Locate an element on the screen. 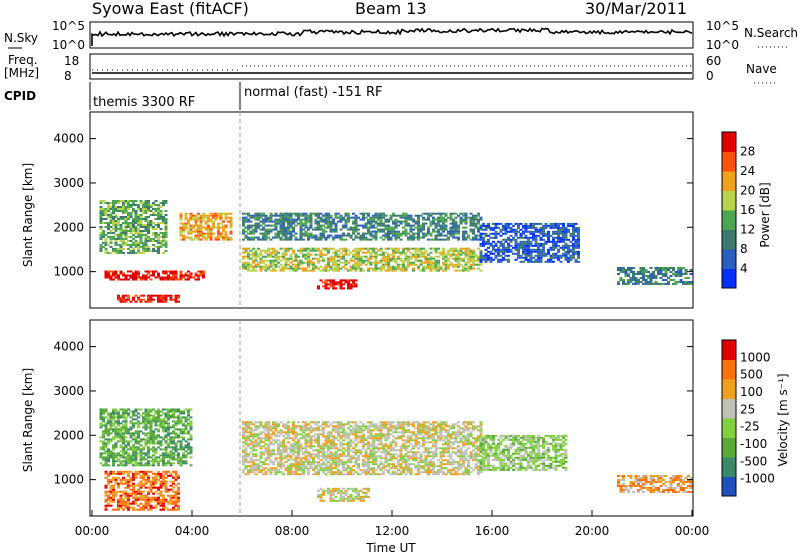 This screenshot has height=554, width=800. colorbar-tick-label: 28 is located at coordinates (747, 152).